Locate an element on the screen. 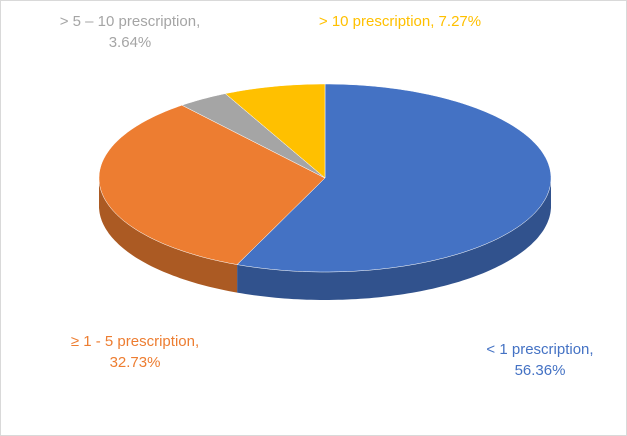 This screenshot has width=627, height=436. data-label: < 1 prescription, is located at coordinates (539, 349).